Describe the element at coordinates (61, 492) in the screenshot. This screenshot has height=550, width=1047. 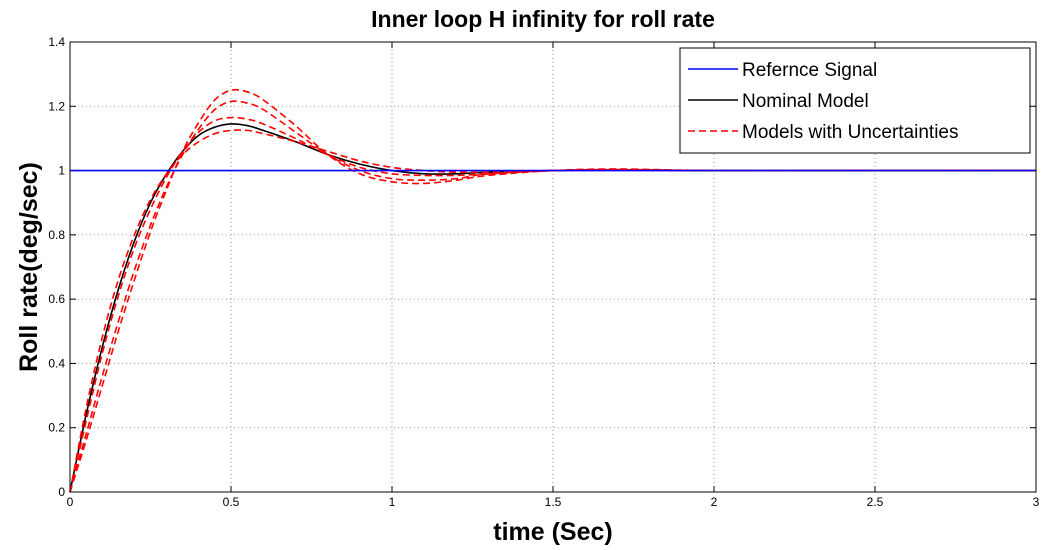
I see `y-tick-label: 0` at that location.